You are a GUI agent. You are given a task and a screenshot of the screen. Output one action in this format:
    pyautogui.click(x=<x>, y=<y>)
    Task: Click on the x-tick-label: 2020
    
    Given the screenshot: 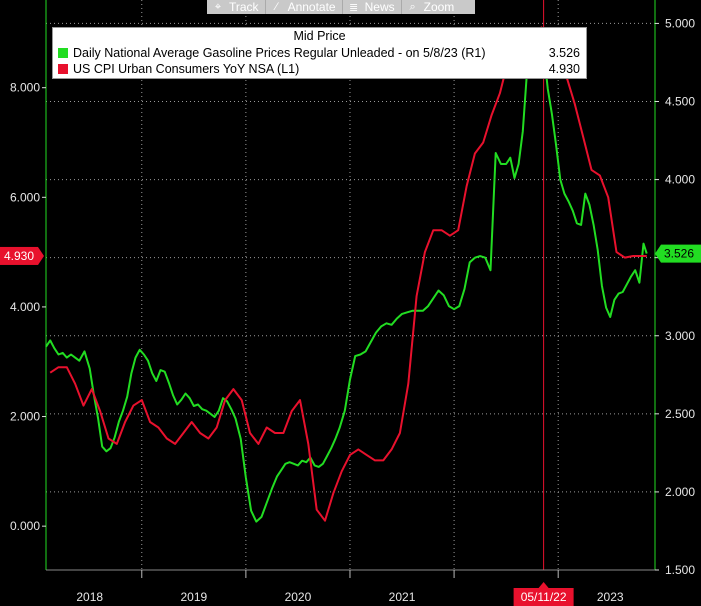 What is the action you would take?
    pyautogui.click(x=298, y=597)
    